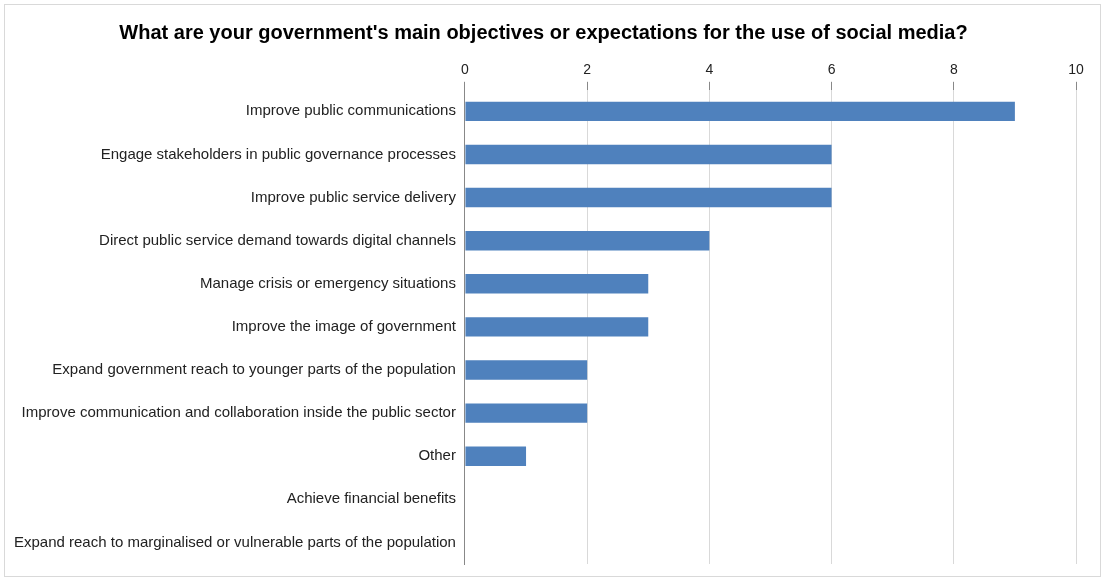  What do you see at coordinates (543, 31) in the screenshot?
I see `chart-title: What are your government's main objectives or expectations for the use of social media?` at bounding box center [543, 31].